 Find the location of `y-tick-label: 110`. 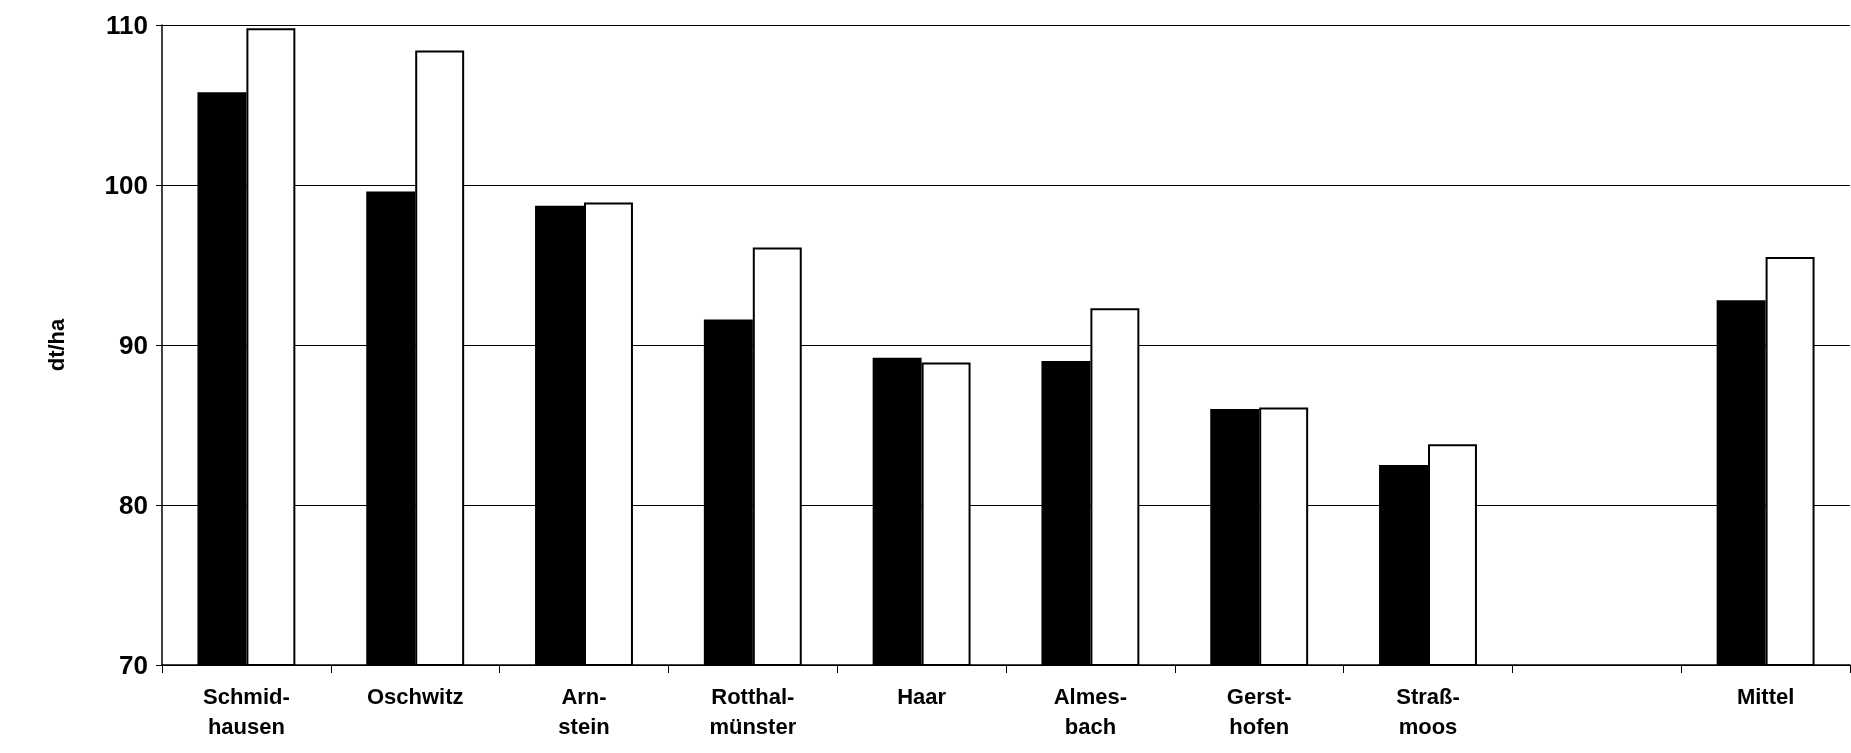

y-tick-label: 110 is located at coordinates (127, 25).